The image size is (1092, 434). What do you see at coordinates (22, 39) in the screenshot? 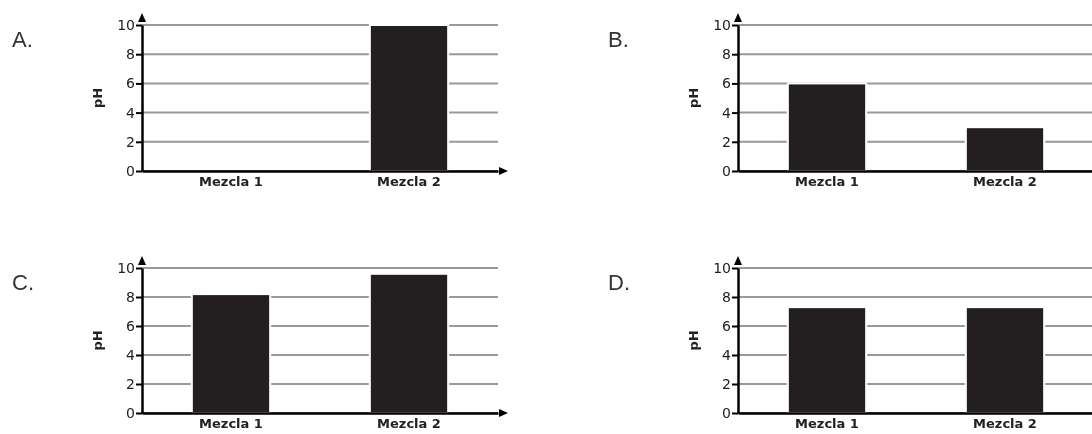
I see `chart-title: A.` at bounding box center [22, 39].